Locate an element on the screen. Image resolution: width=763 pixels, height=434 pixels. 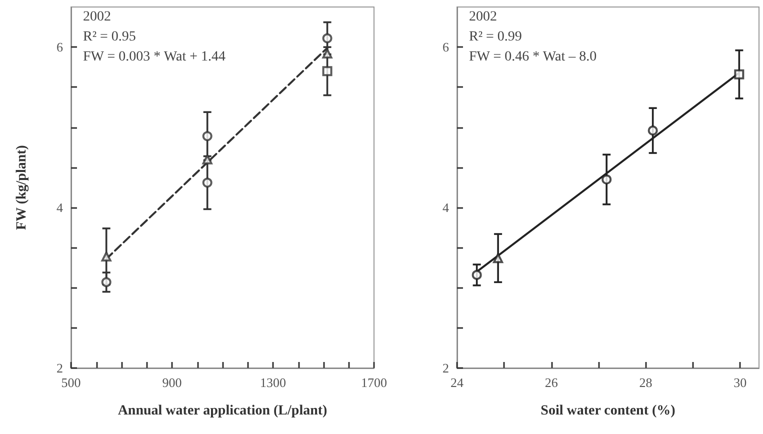
annotation: R² = 0.95 is located at coordinates (109, 37).